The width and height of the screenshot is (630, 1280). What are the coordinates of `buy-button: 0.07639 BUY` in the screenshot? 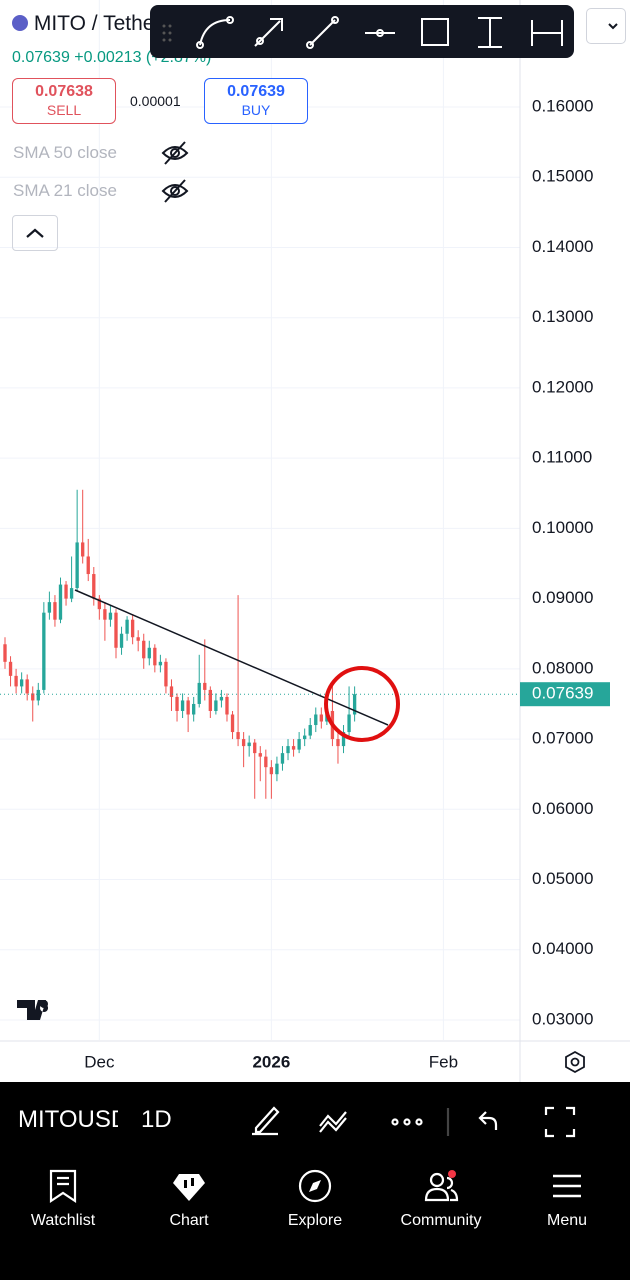 It's located at (256, 101).